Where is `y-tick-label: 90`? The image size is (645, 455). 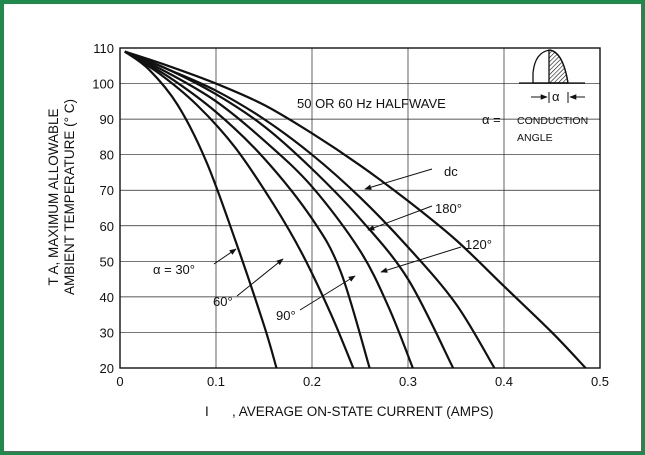
y-tick-label: 90 is located at coordinates (107, 119).